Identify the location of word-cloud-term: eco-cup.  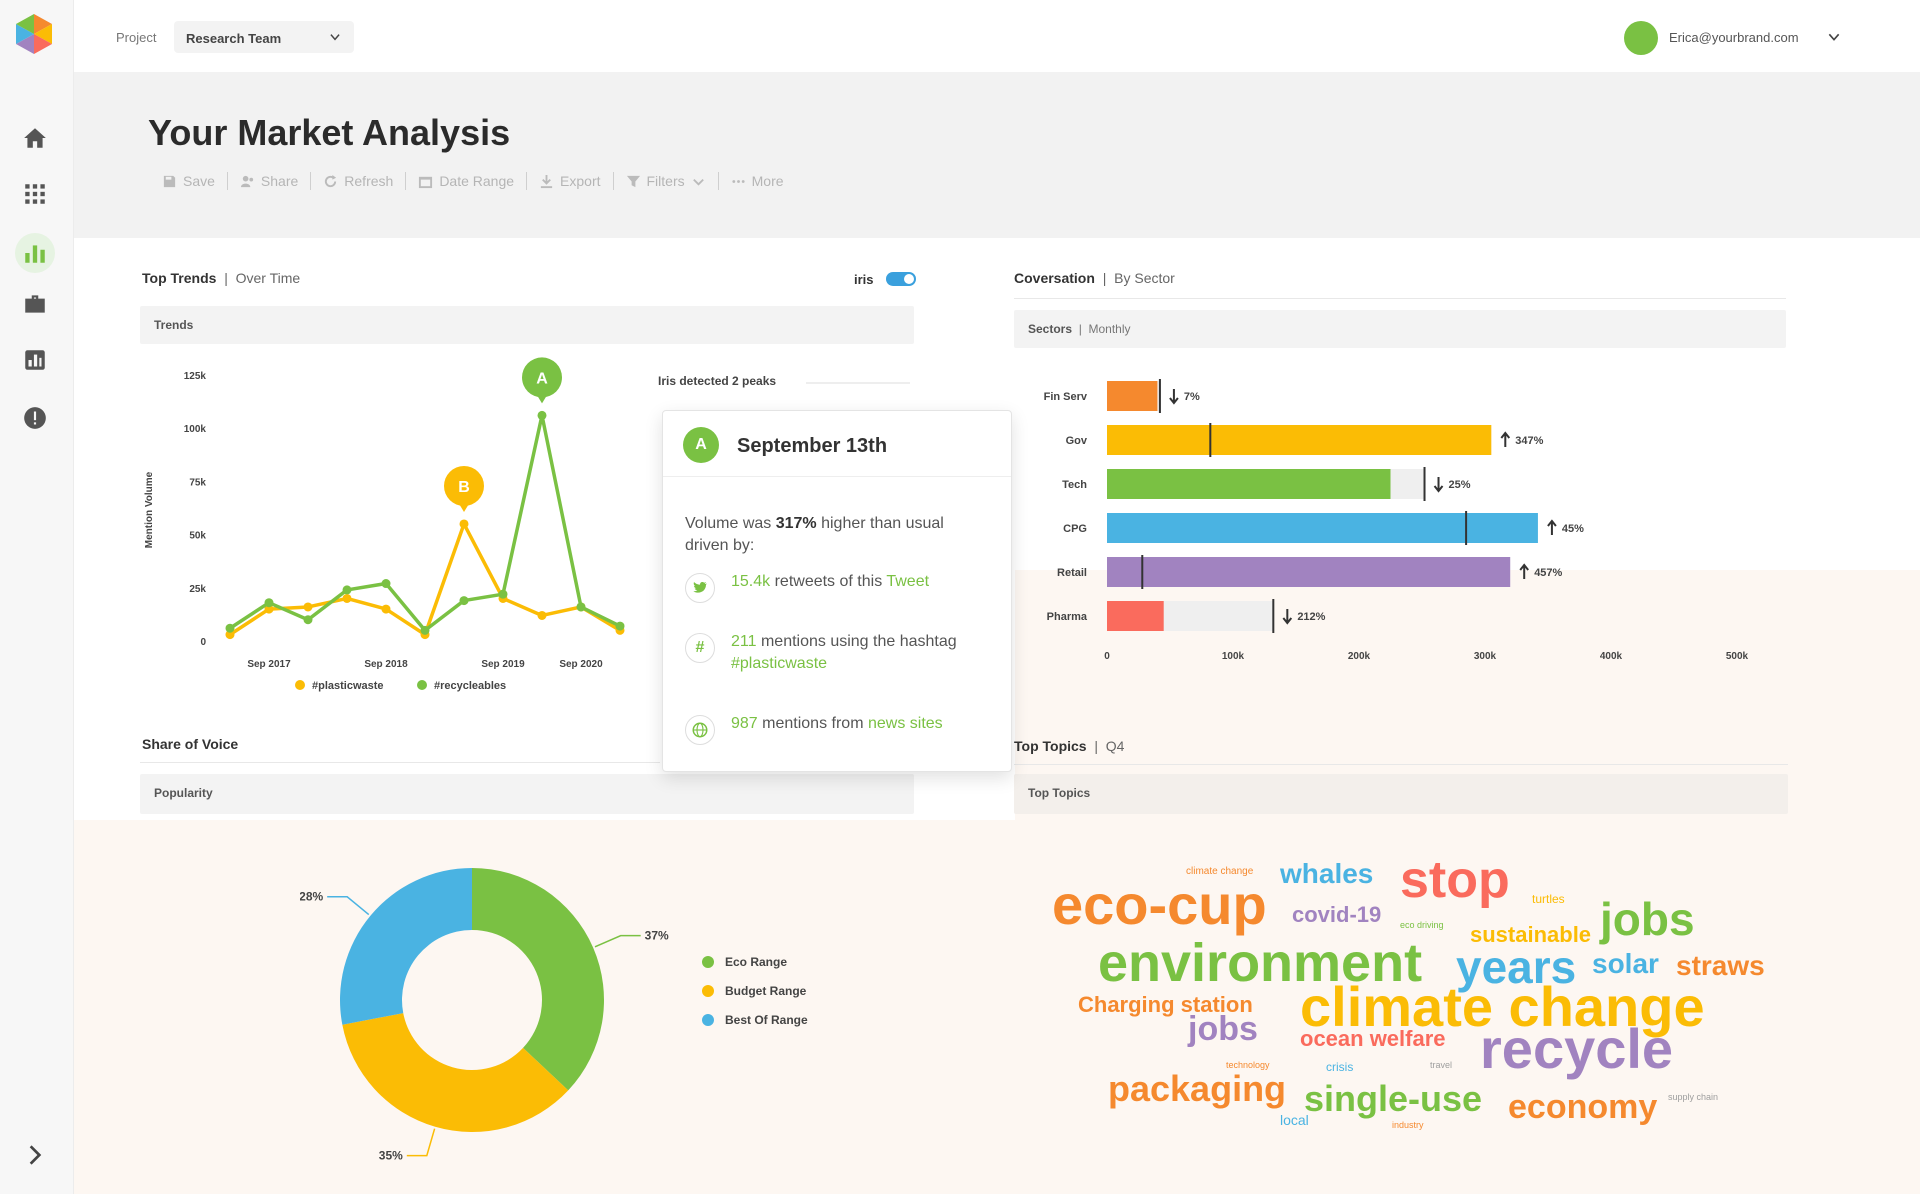
(1159, 904).